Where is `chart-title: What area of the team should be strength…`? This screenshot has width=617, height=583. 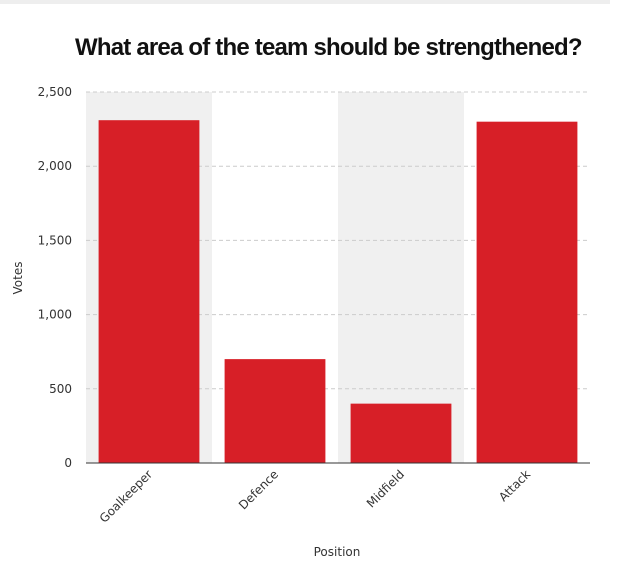
chart-title: What area of the team should be strength… is located at coordinates (328, 47).